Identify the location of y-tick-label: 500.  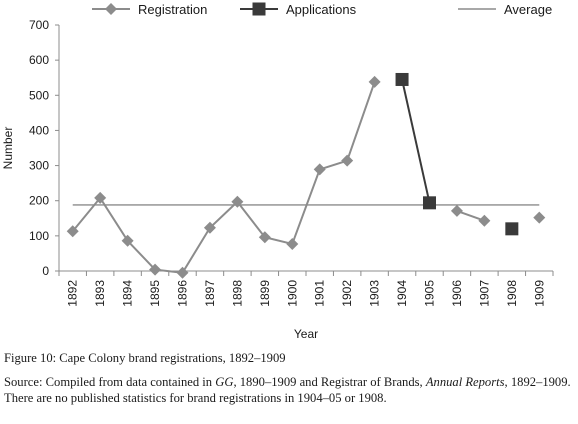
(39, 95).